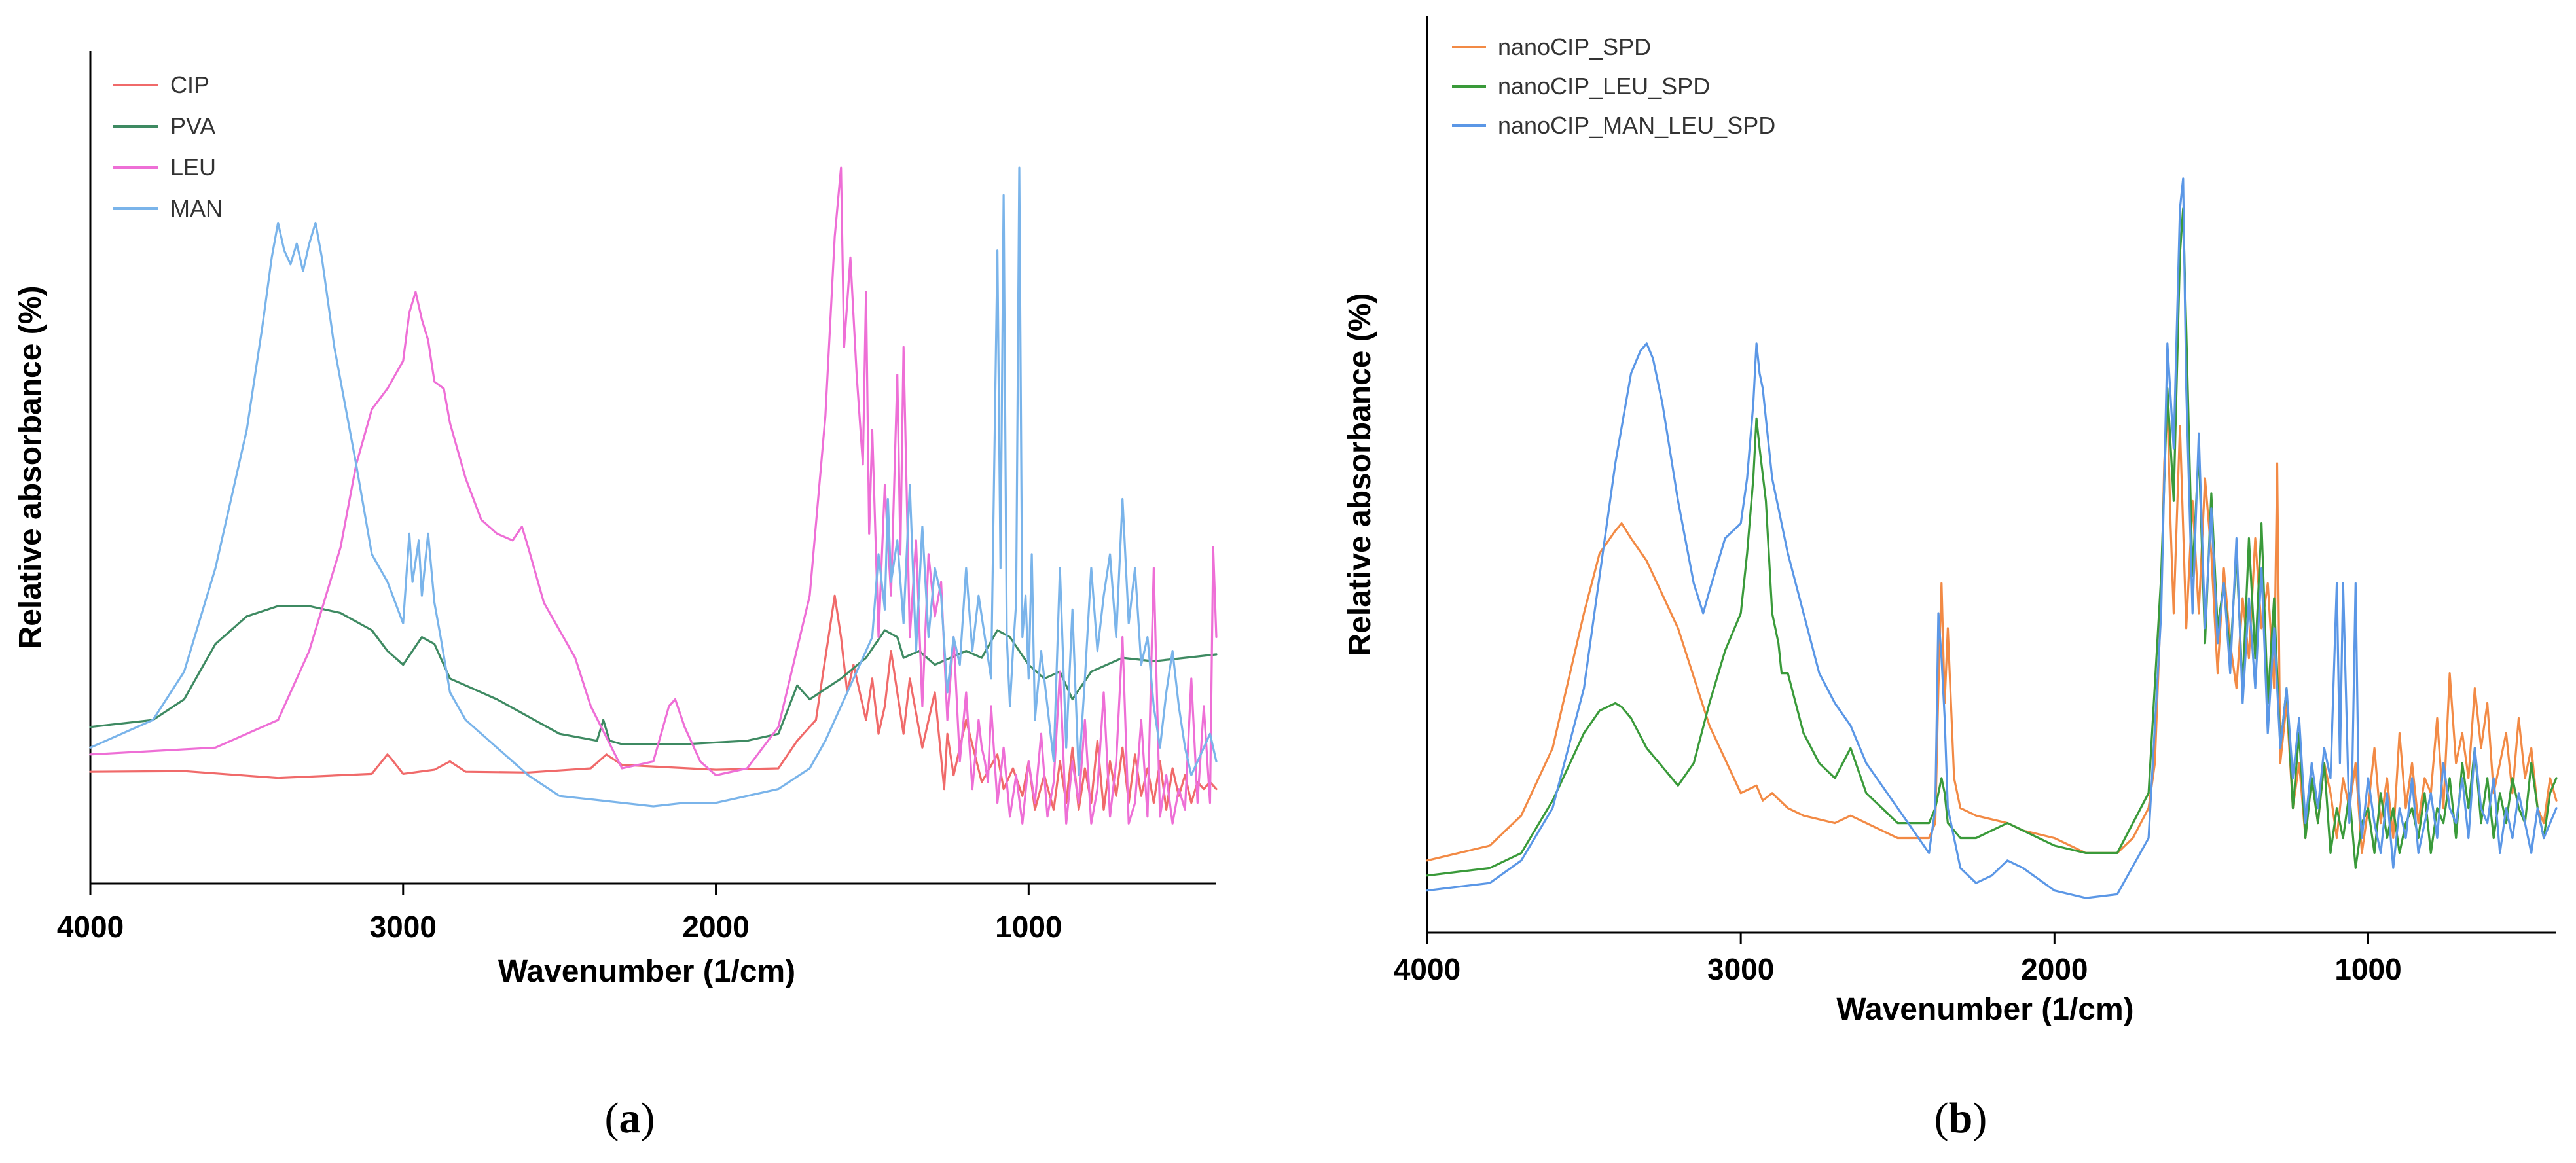 The width and height of the screenshot is (2576, 1163). What do you see at coordinates (630, 1118) in the screenshot?
I see `panel-caption: (a)` at bounding box center [630, 1118].